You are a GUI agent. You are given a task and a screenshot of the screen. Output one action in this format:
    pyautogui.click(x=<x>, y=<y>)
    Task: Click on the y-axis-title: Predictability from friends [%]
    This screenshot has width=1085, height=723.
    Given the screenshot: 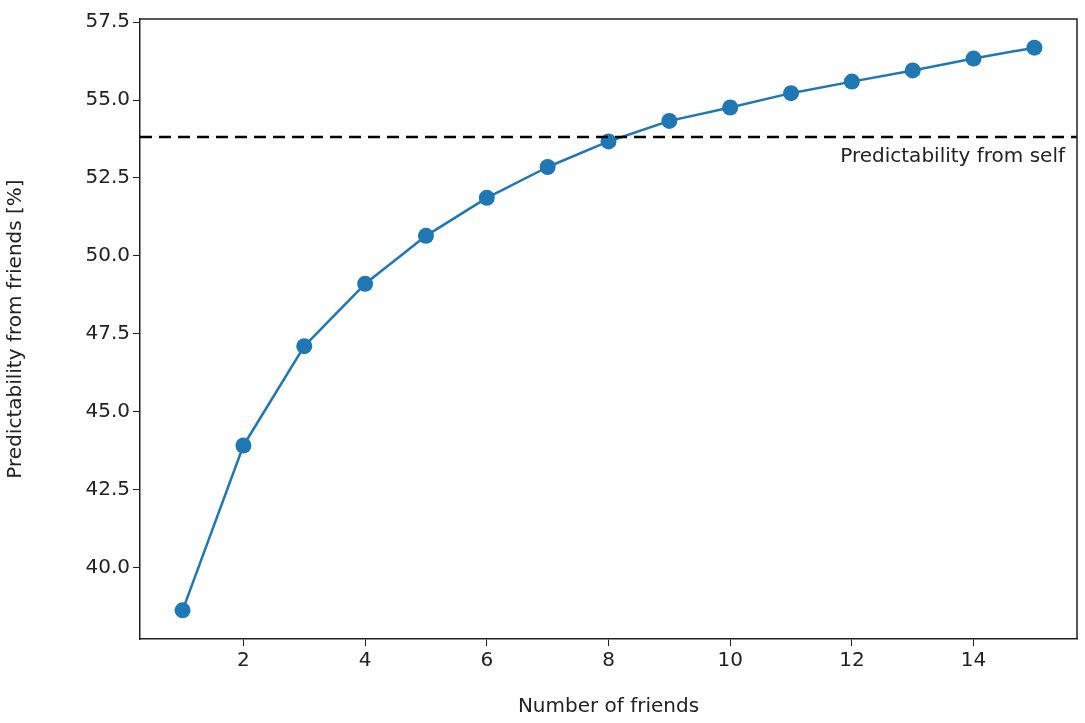 What is the action you would take?
    pyautogui.click(x=14, y=329)
    